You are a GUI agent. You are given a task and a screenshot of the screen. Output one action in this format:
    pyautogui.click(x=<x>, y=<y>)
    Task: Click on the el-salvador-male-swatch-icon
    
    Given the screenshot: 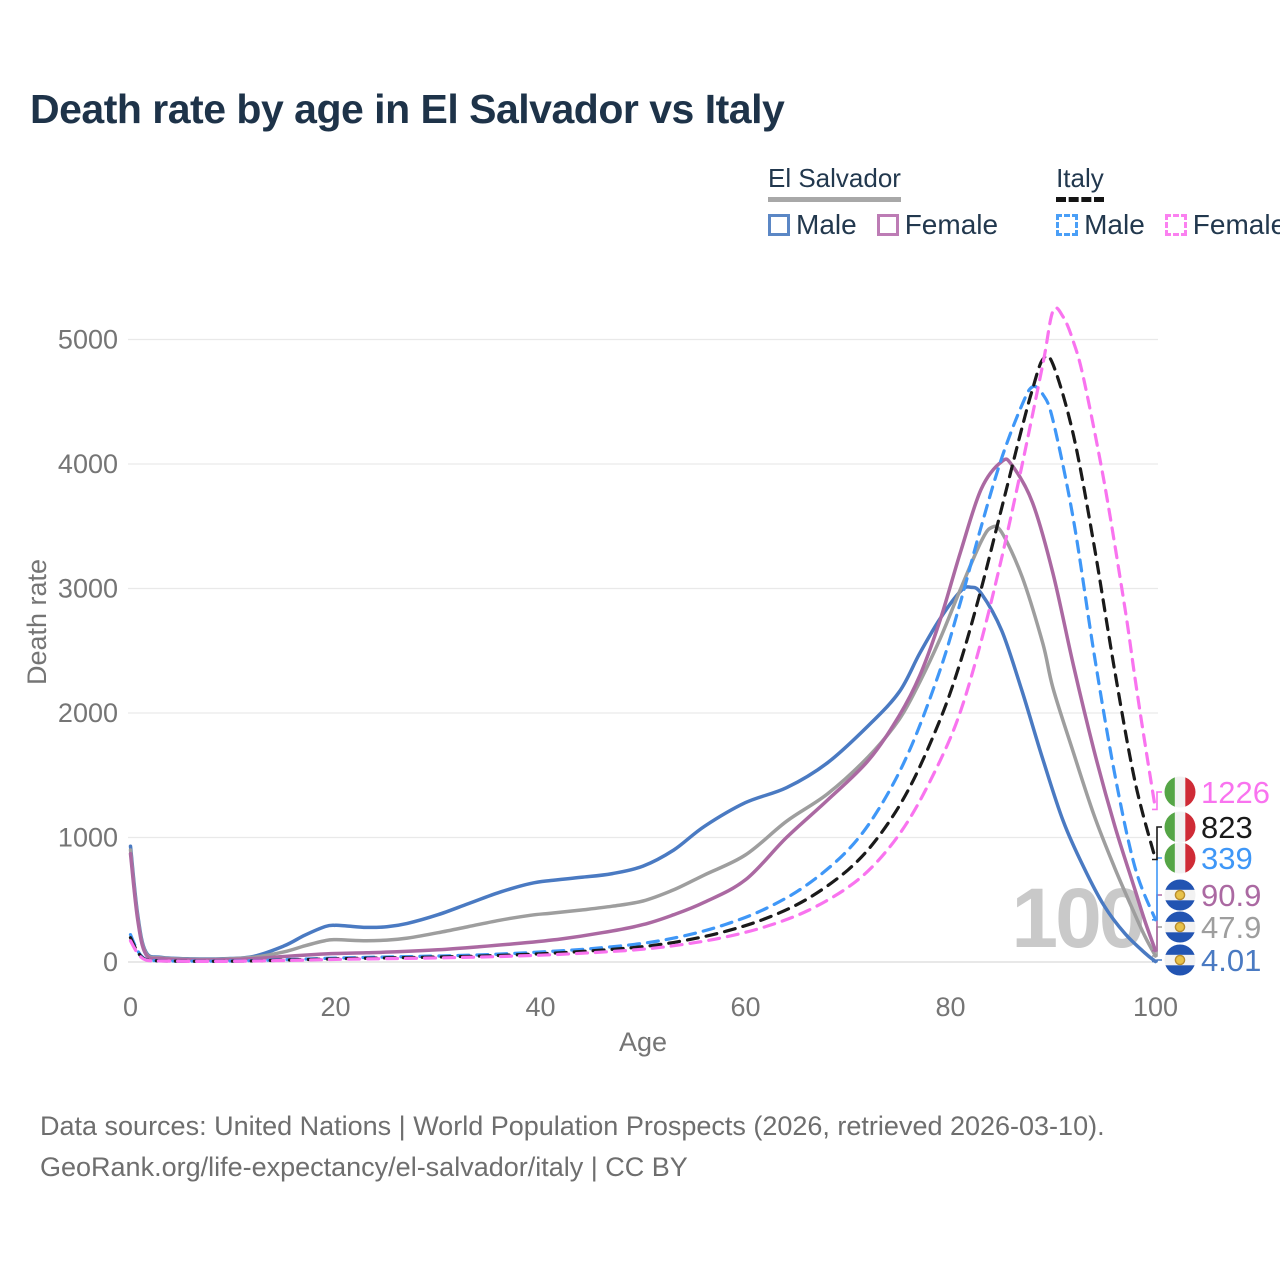 What is the action you would take?
    pyautogui.click(x=779, y=225)
    